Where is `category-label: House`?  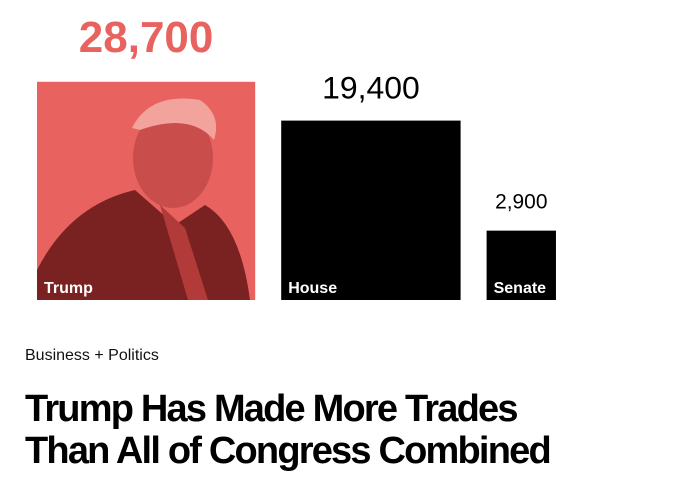 category-label: House is located at coordinates (312, 288).